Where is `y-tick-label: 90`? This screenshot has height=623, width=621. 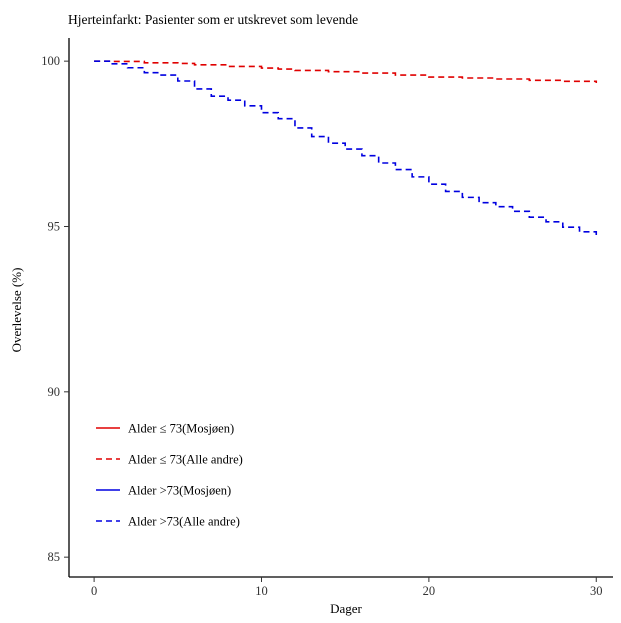 y-tick-label: 90 is located at coordinates (54, 392).